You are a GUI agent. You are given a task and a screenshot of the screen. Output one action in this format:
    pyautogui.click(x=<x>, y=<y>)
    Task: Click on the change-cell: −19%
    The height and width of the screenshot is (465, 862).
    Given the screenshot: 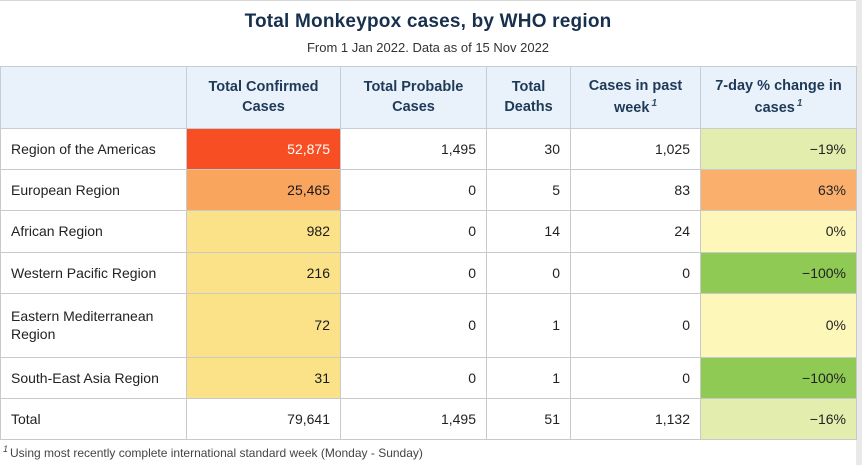 What is the action you would take?
    pyautogui.click(x=778, y=149)
    